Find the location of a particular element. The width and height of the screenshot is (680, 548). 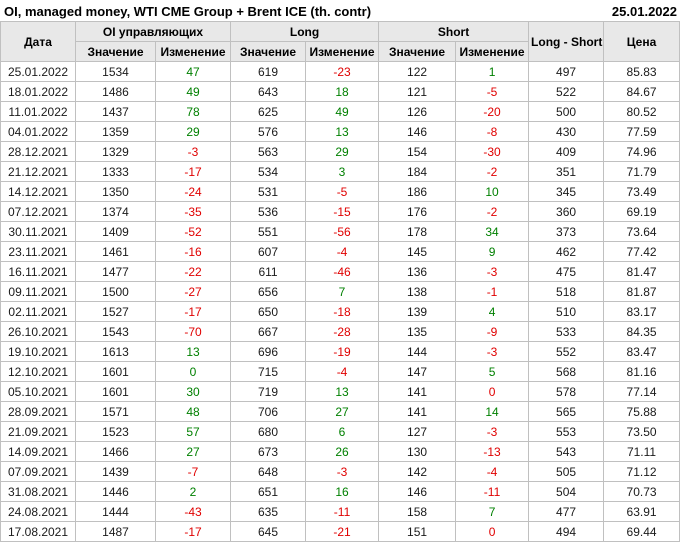

oi-change-cell: 78 is located at coordinates (193, 111).